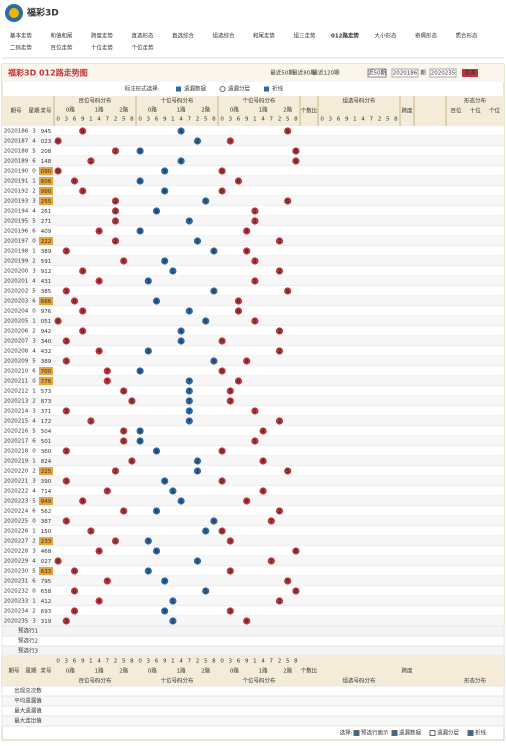 Image resolution: width=506 pixels, height=746 pixels. Describe the element at coordinates (405, 73) in the screenshot. I see `input-from` at that location.